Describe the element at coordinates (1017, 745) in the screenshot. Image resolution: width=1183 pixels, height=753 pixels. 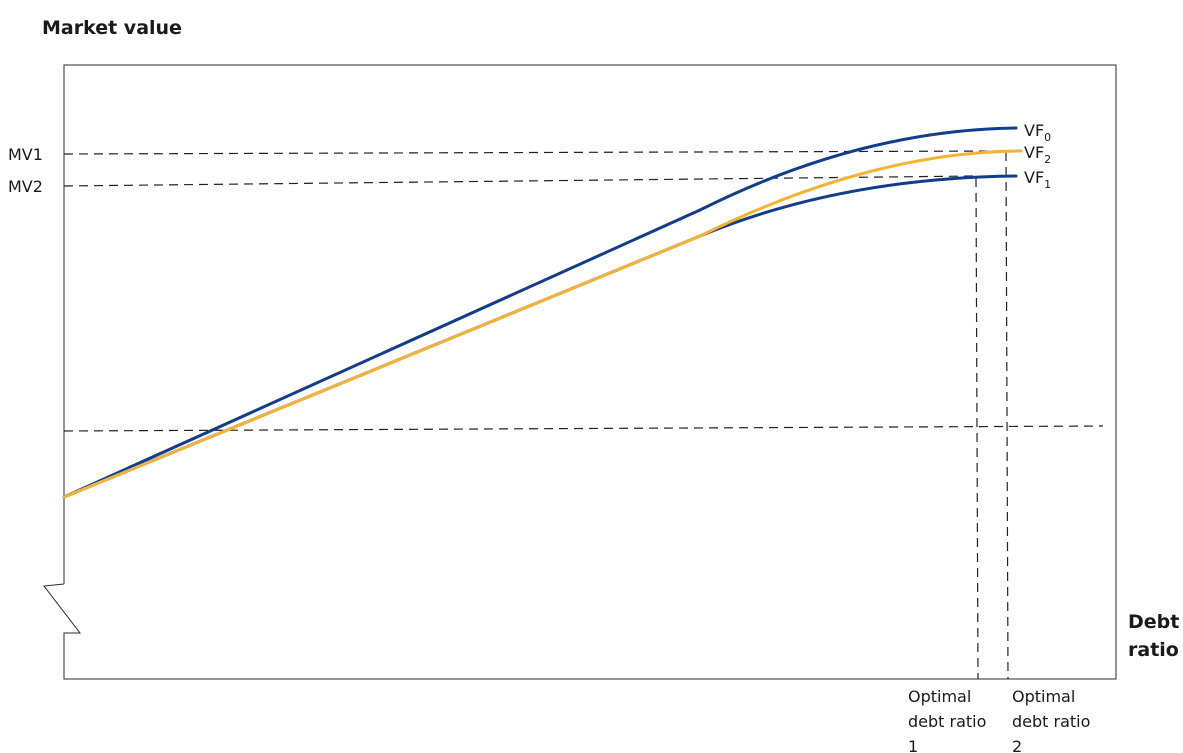
I see `optimal-2-line3: 2` at that location.